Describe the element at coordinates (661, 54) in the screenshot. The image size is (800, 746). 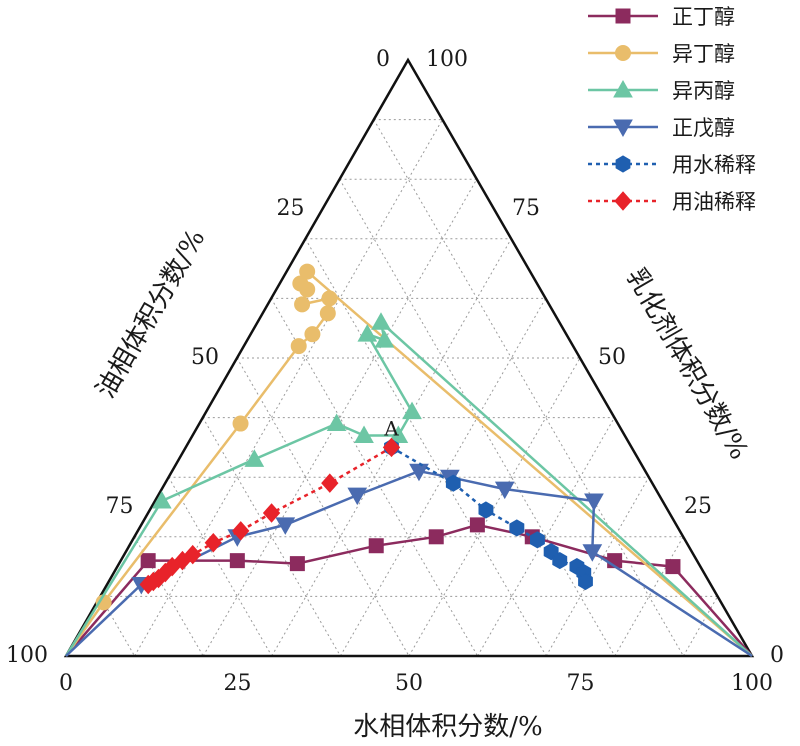
I see `legend-item: 异丁醇` at that location.